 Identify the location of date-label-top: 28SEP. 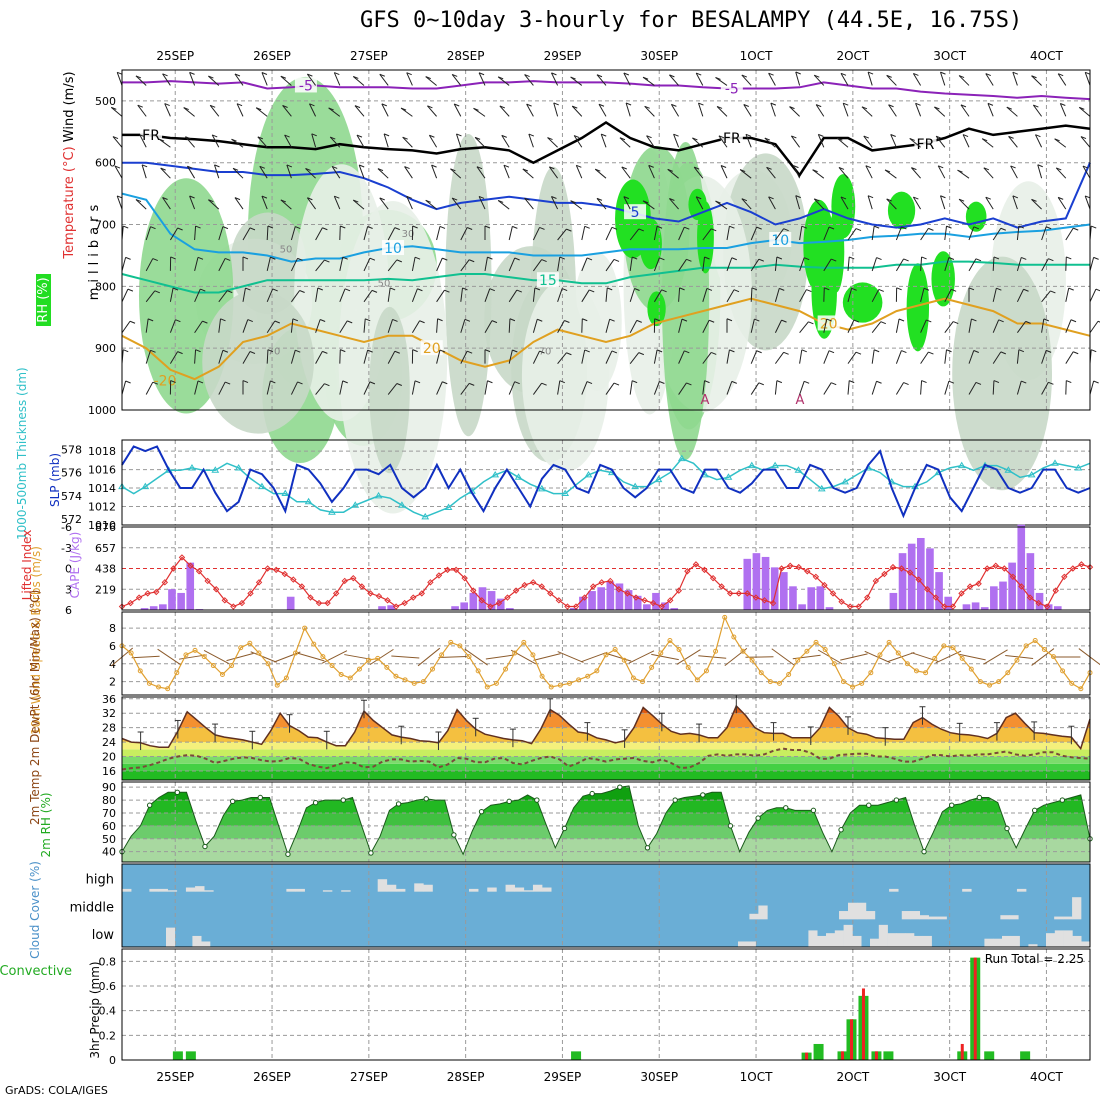
(466, 56).